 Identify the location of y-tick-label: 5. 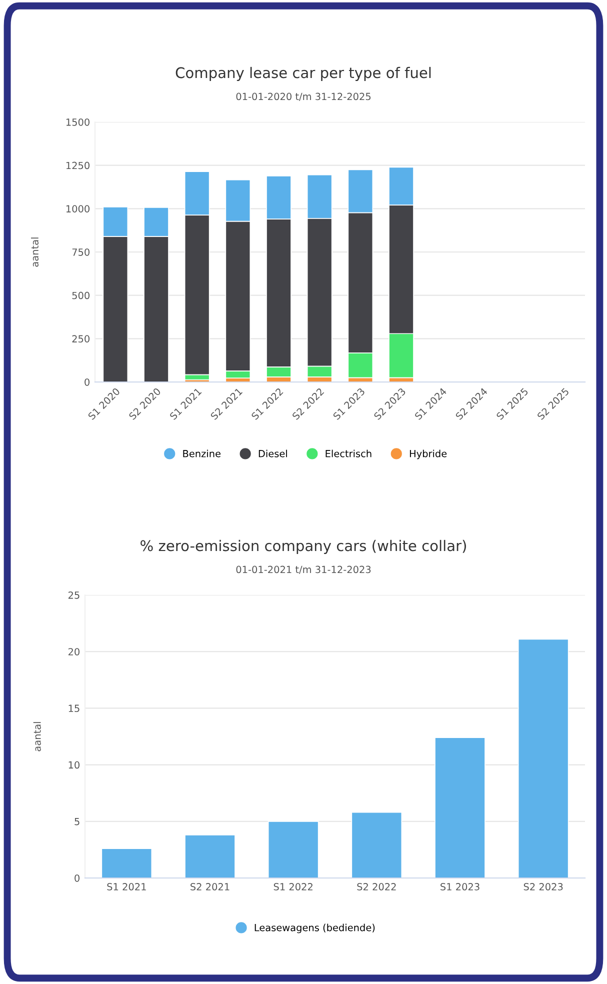
(77, 822).